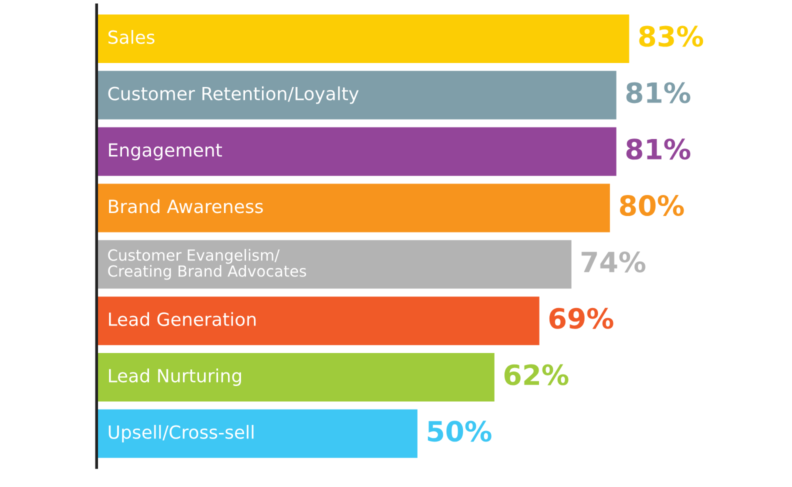 The image size is (792, 487). What do you see at coordinates (175, 377) in the screenshot?
I see `y-tick-label: Lead Nurturing` at bounding box center [175, 377].